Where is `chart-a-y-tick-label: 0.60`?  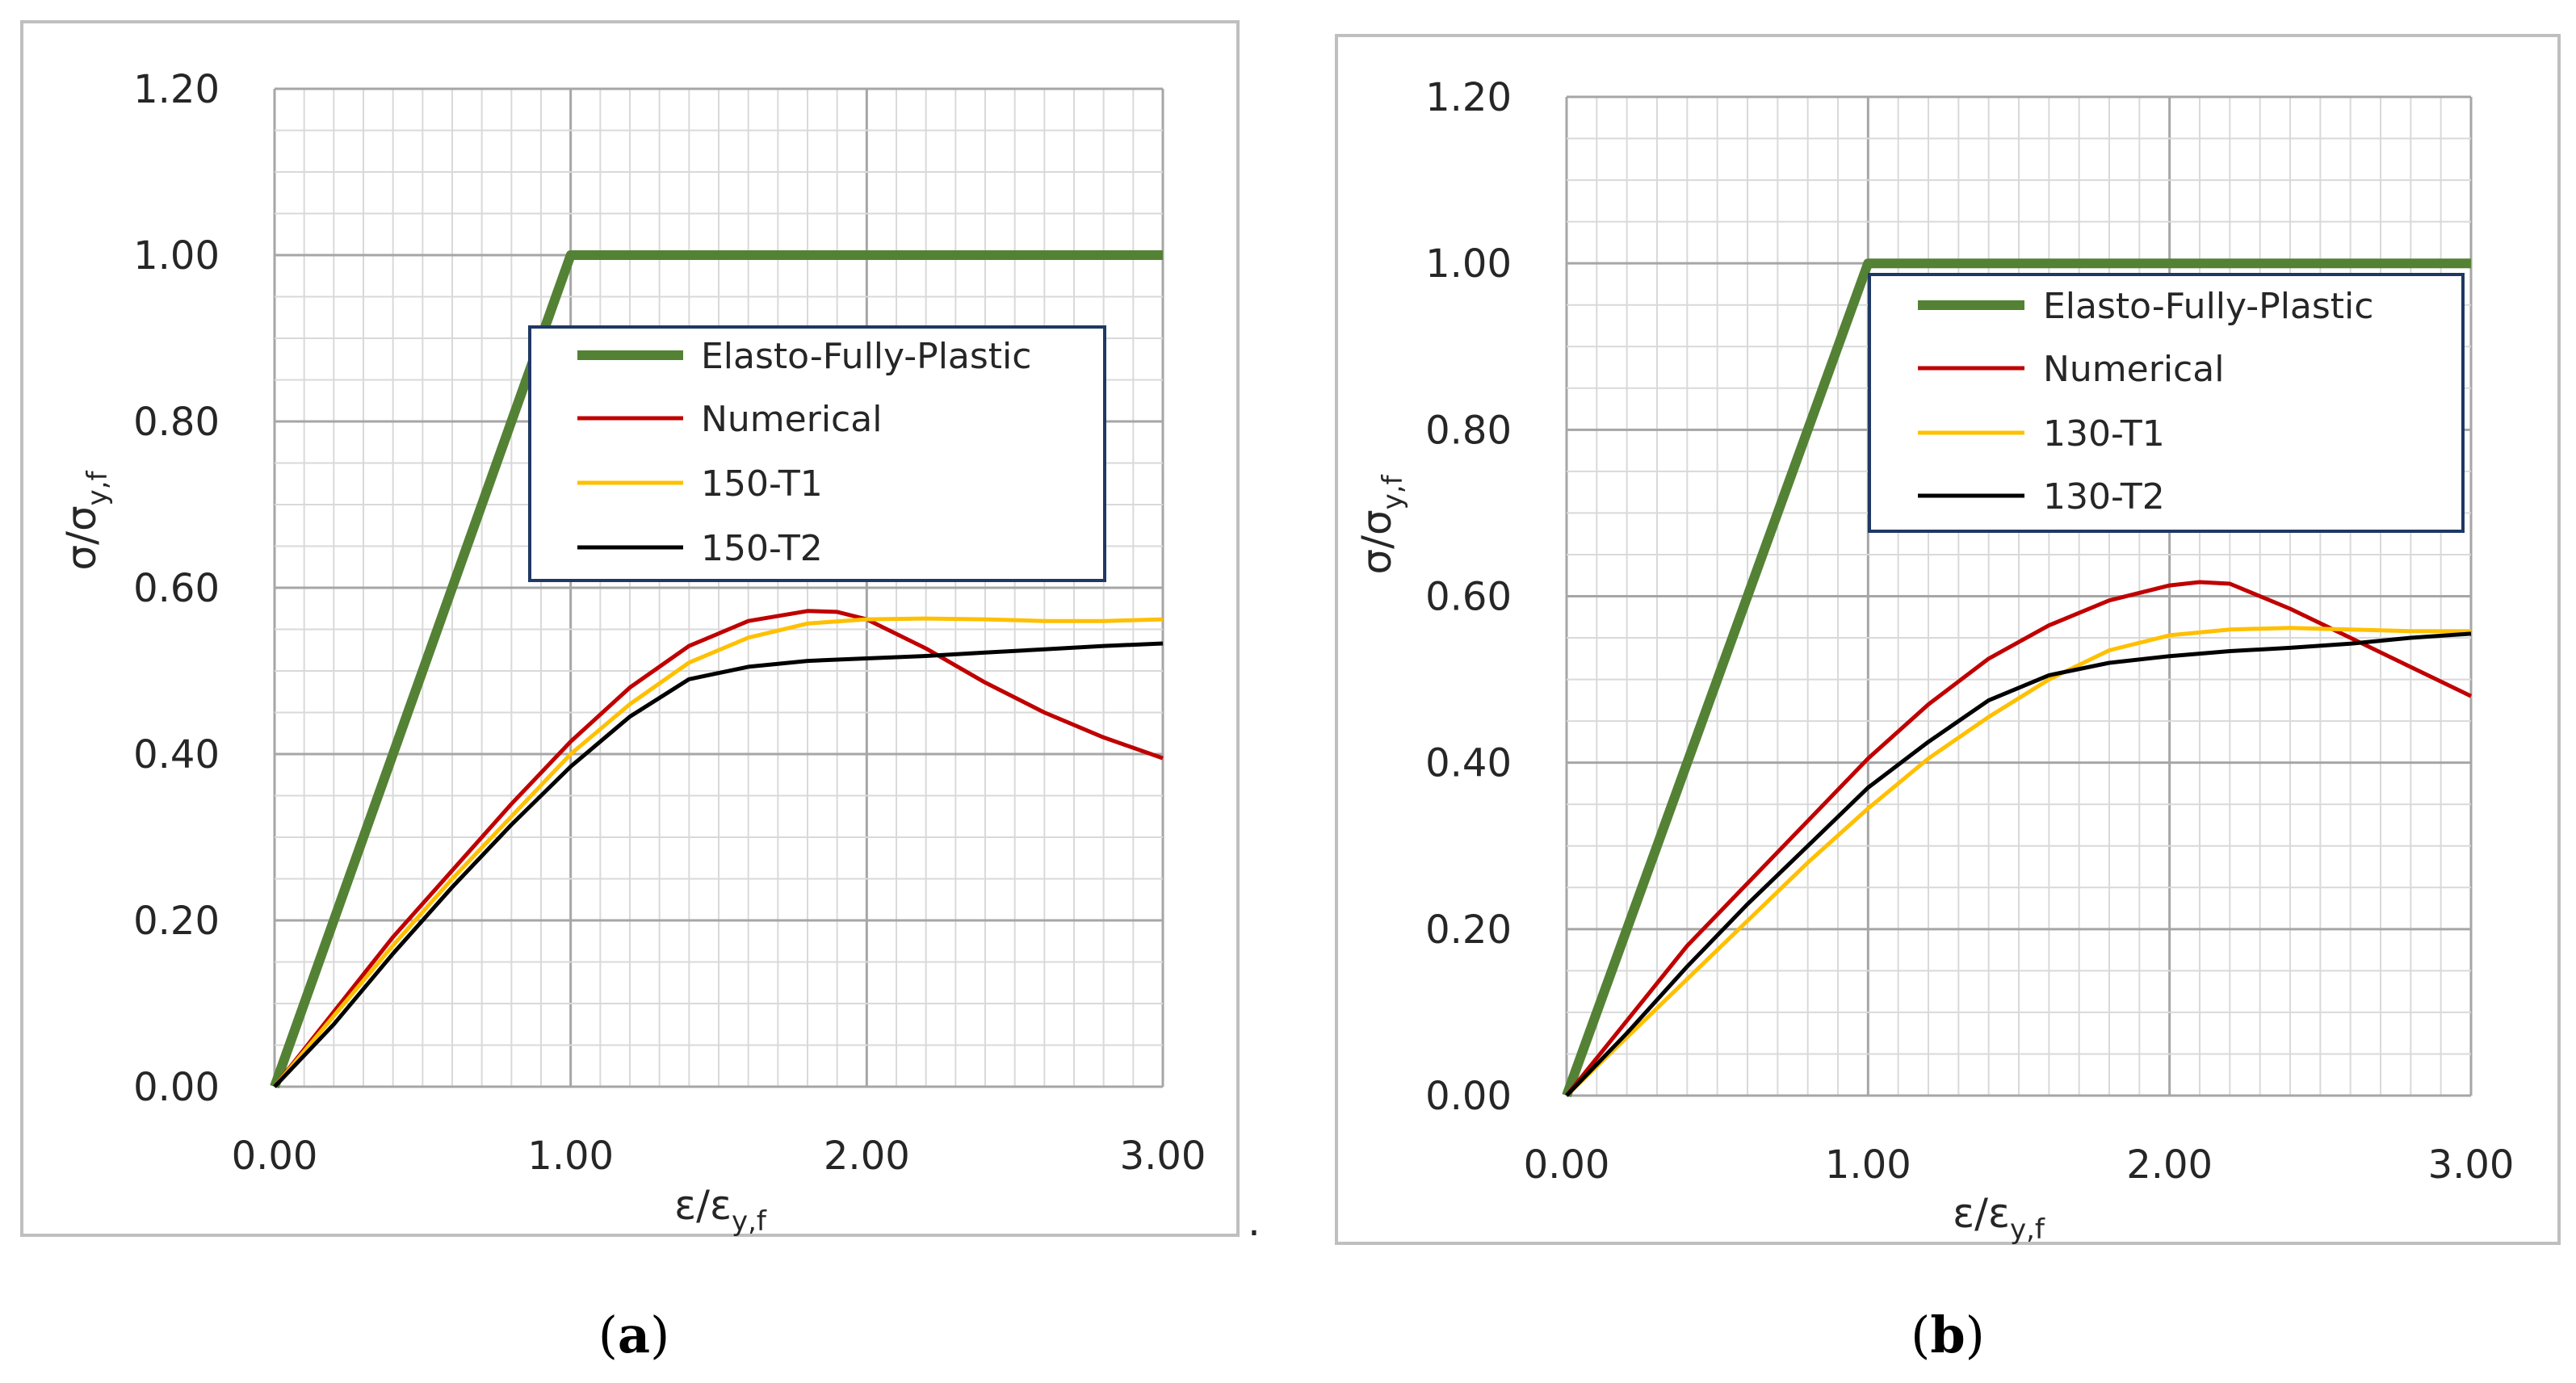
chart-a-y-tick-label: 0.60 is located at coordinates (176, 588).